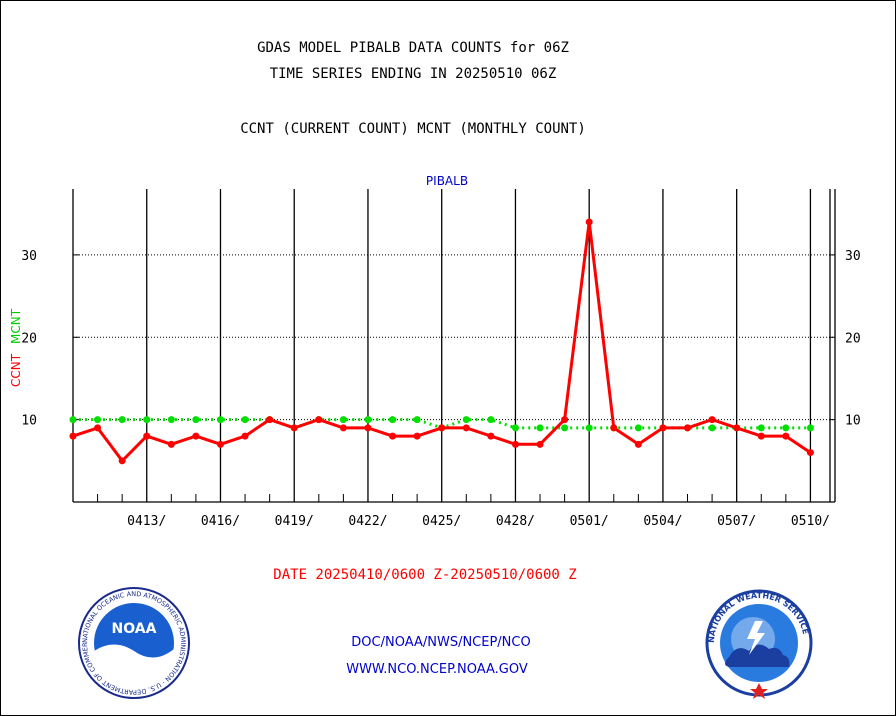  Describe the element at coordinates (853, 421) in the screenshot. I see `y-tick-label-right: 10` at that location.